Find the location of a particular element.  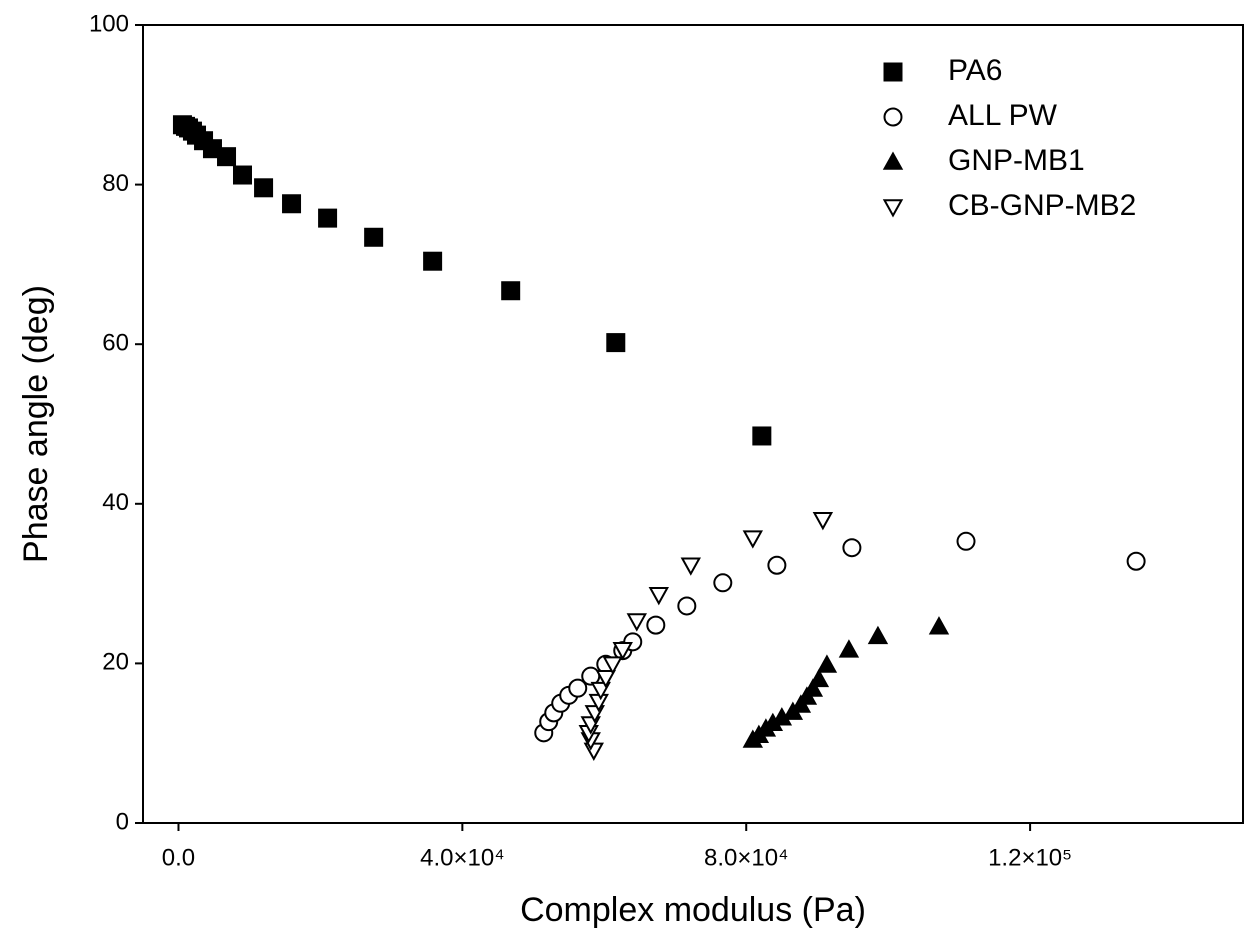

x-tick-label: 1.2×10⁵ is located at coordinates (1030, 857).